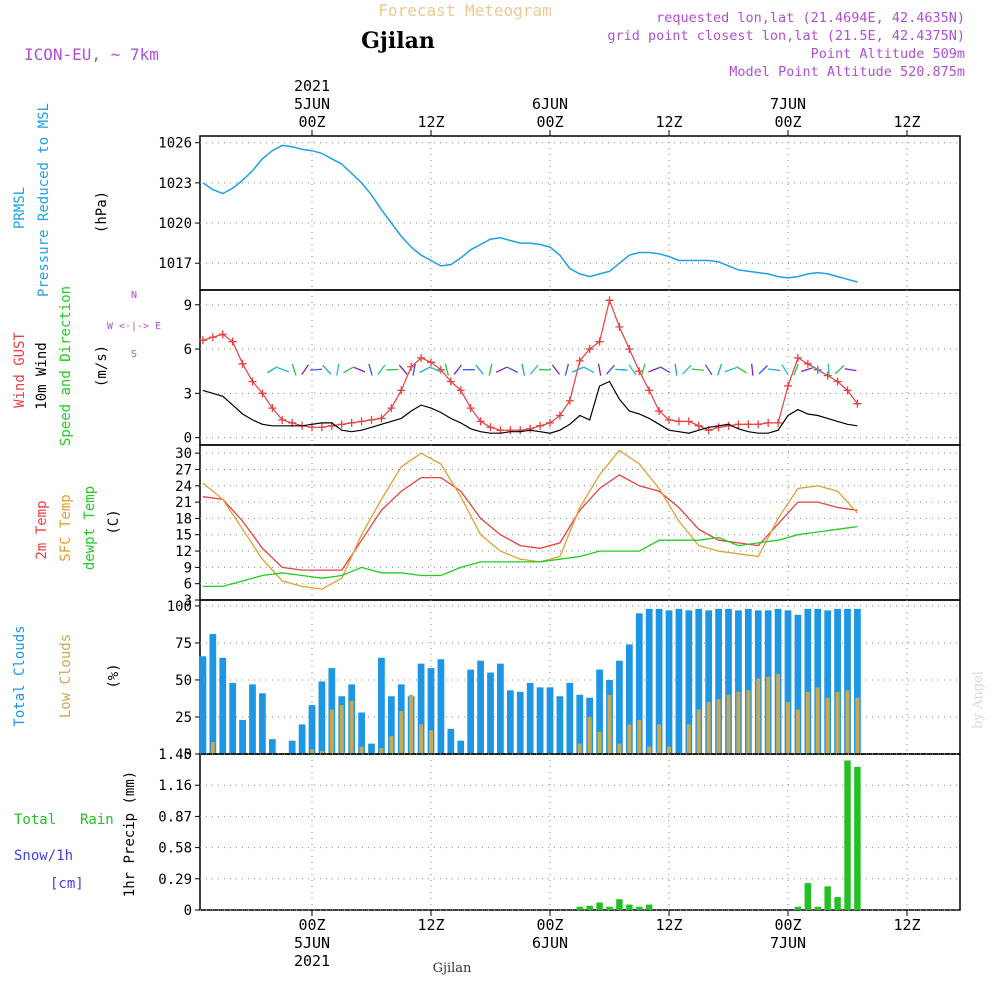 This screenshot has height=1000, width=1000. I want to click on location-title: Gjilan, so click(398, 41).